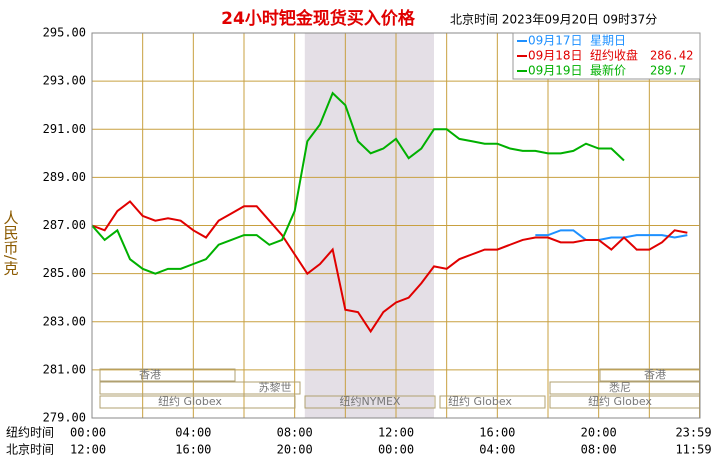 The height and width of the screenshot is (459, 716). I want to click on x-tick-label: 20:00, so click(599, 433).